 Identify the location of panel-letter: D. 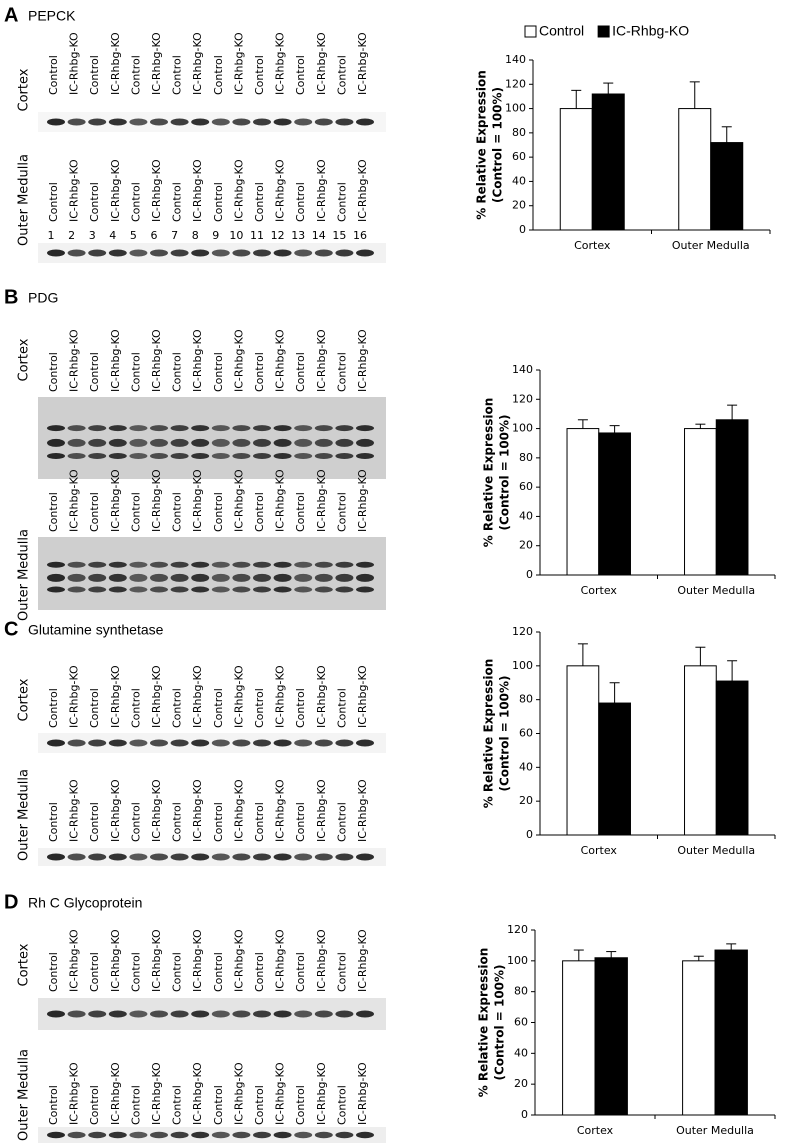
(11, 902).